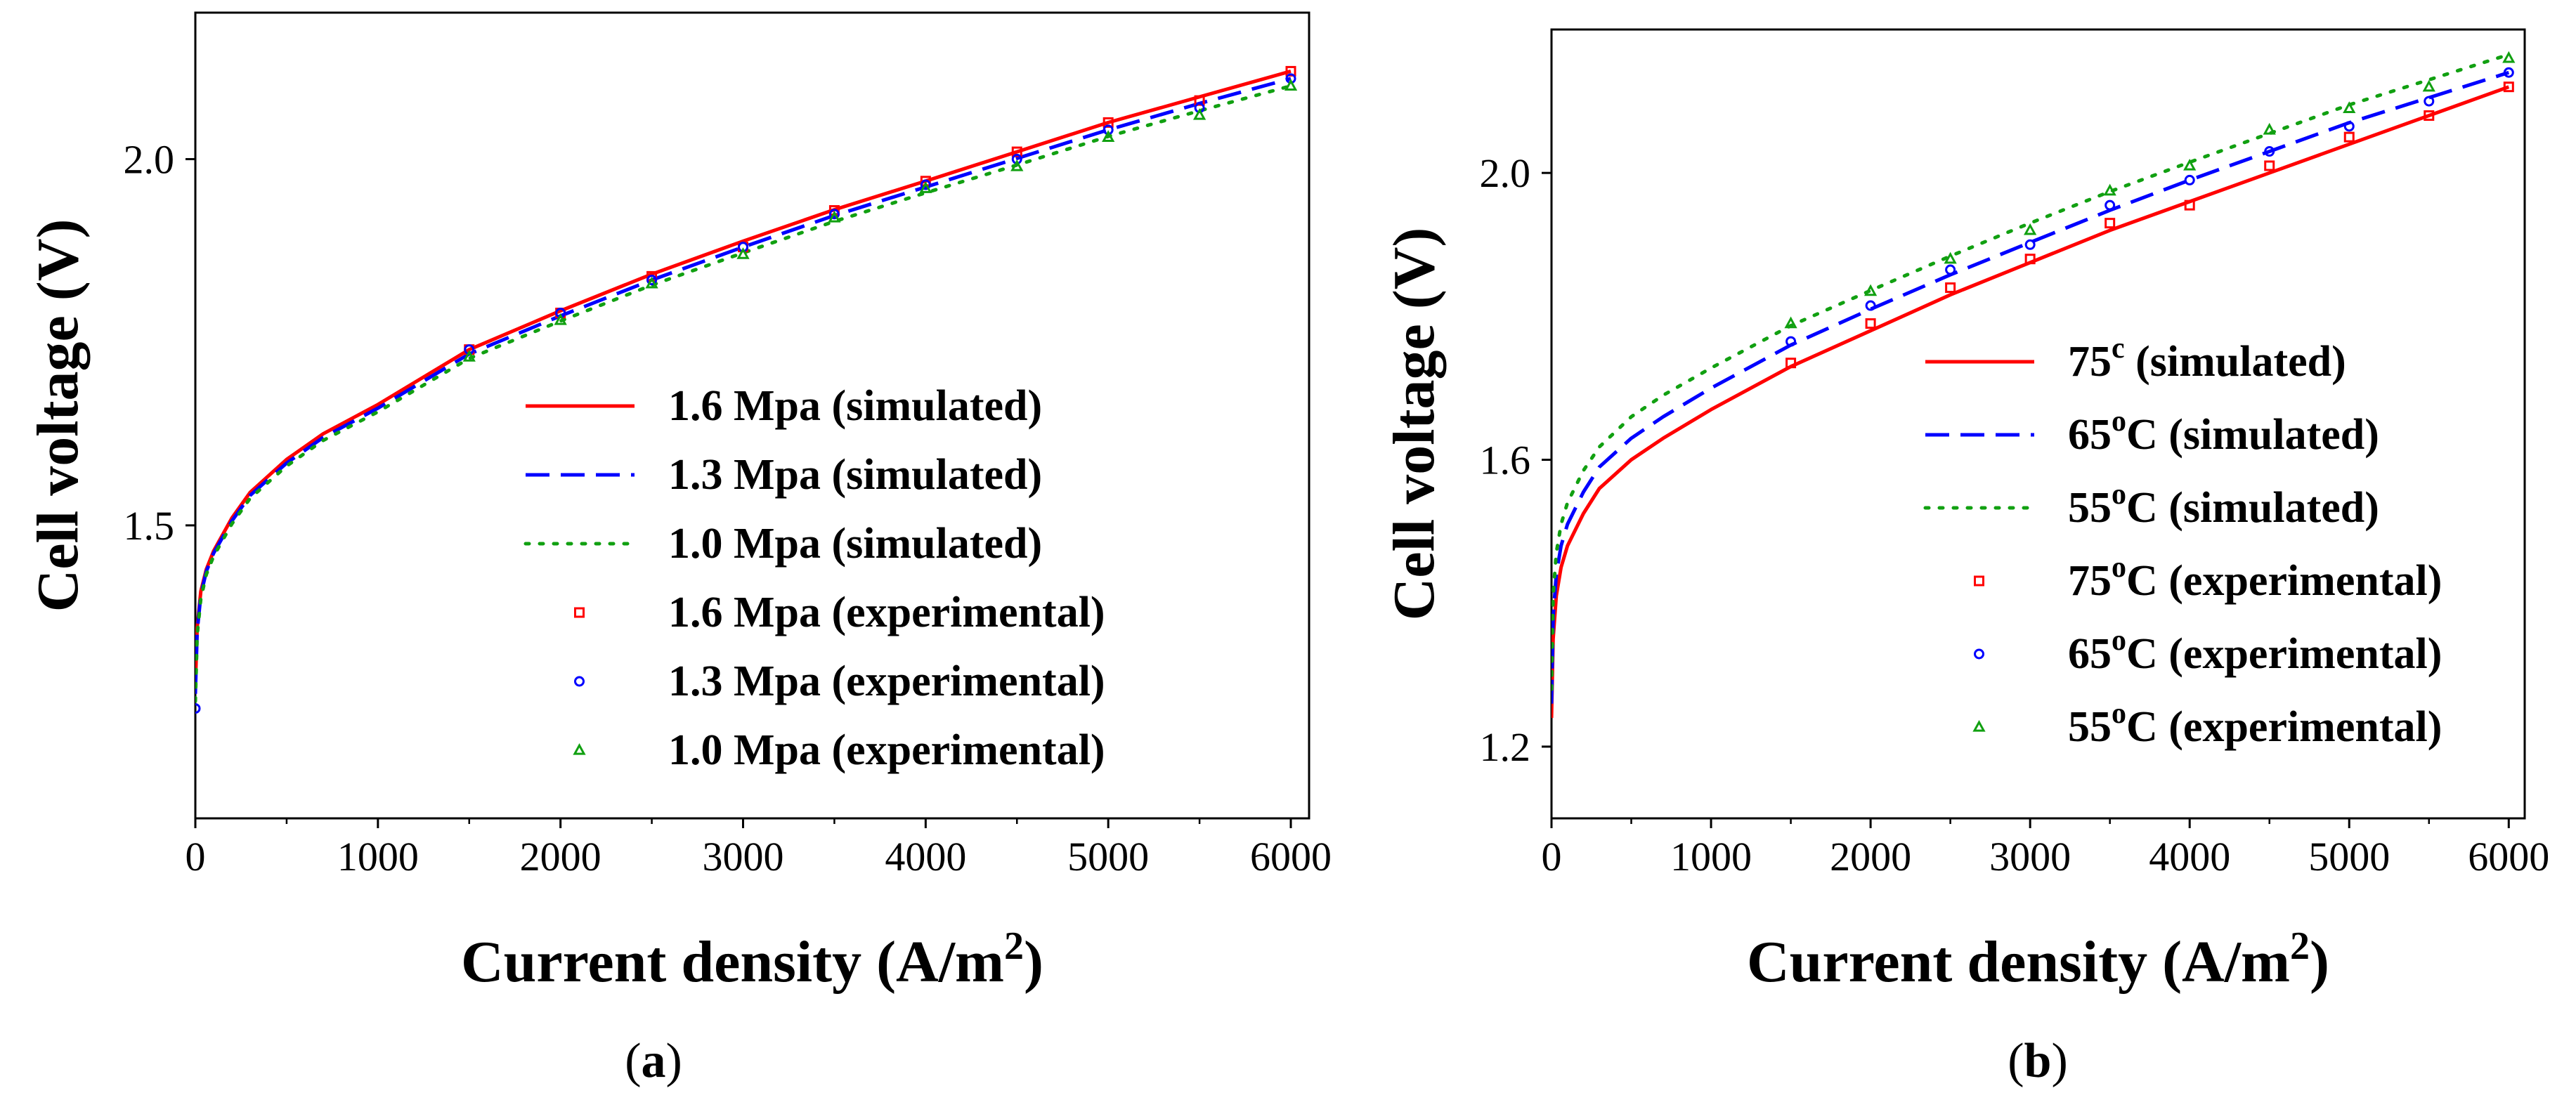 This screenshot has width=2576, height=1093. I want to click on legend-label: 1.6 Mpa (simulated), so click(855, 406).